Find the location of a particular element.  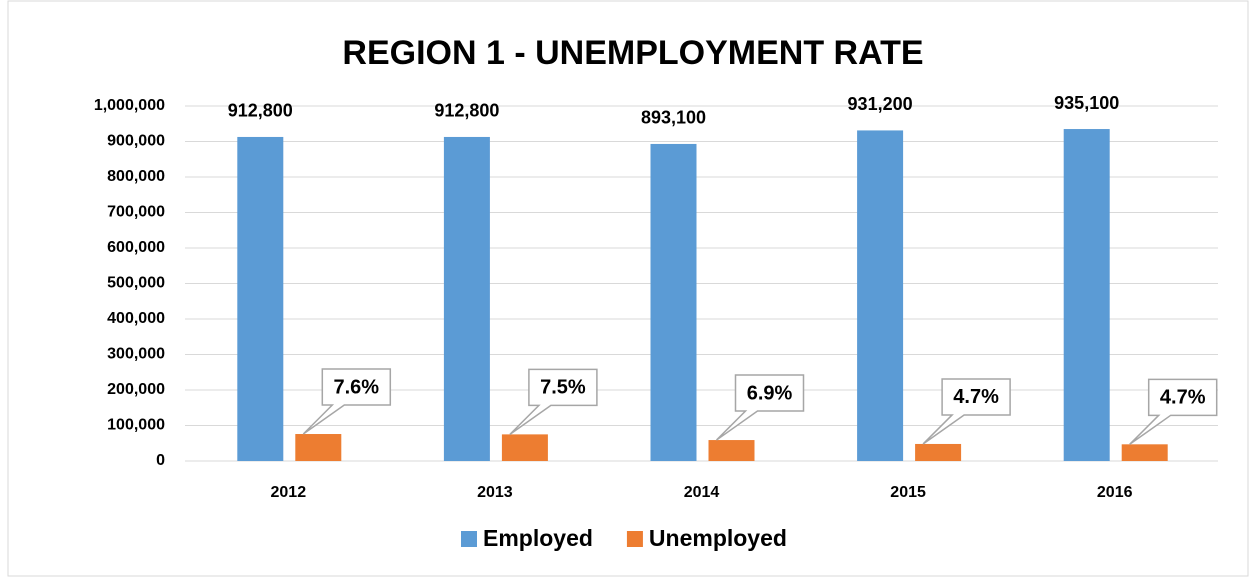

y-tick-label: 900,000 is located at coordinates (136, 141).